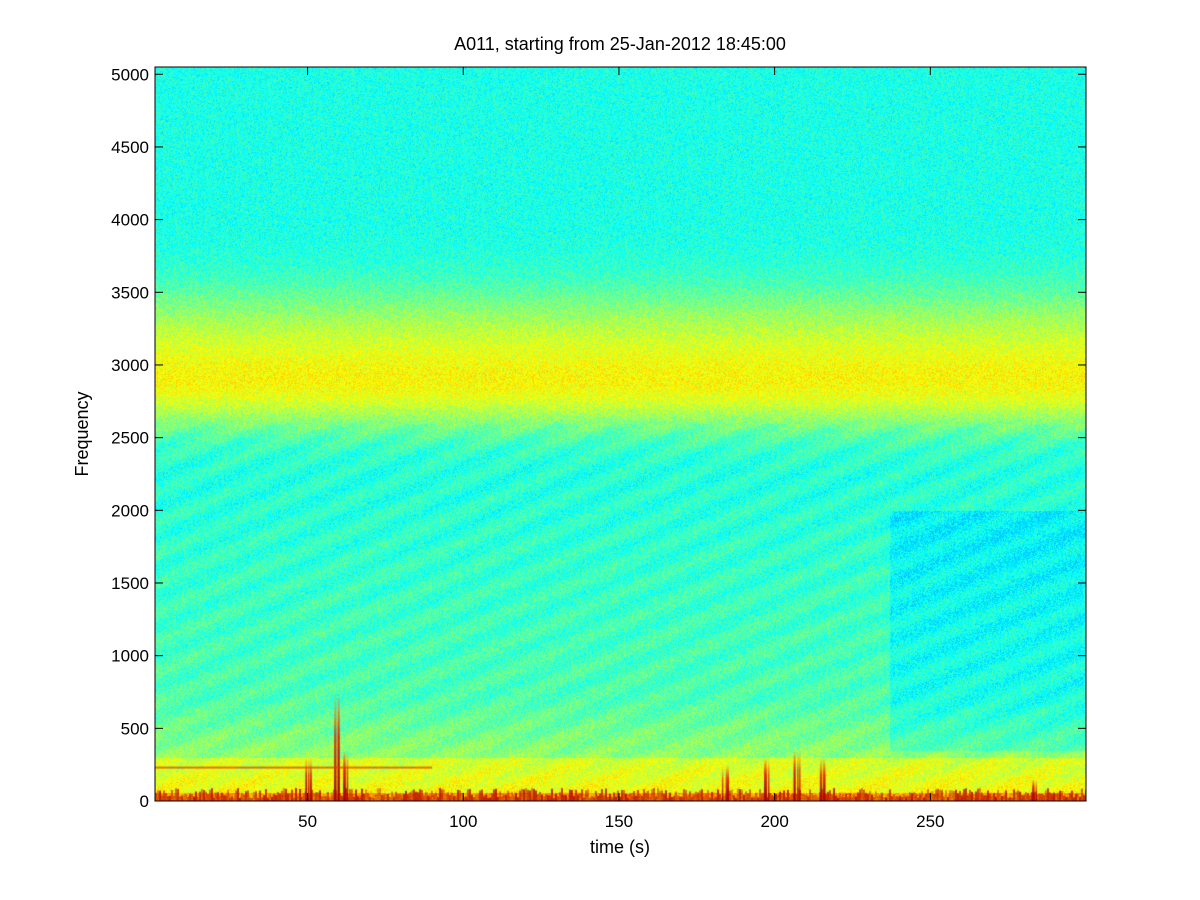 The height and width of the screenshot is (900, 1200). What do you see at coordinates (307, 821) in the screenshot?
I see `x-tick-label: 50` at bounding box center [307, 821].